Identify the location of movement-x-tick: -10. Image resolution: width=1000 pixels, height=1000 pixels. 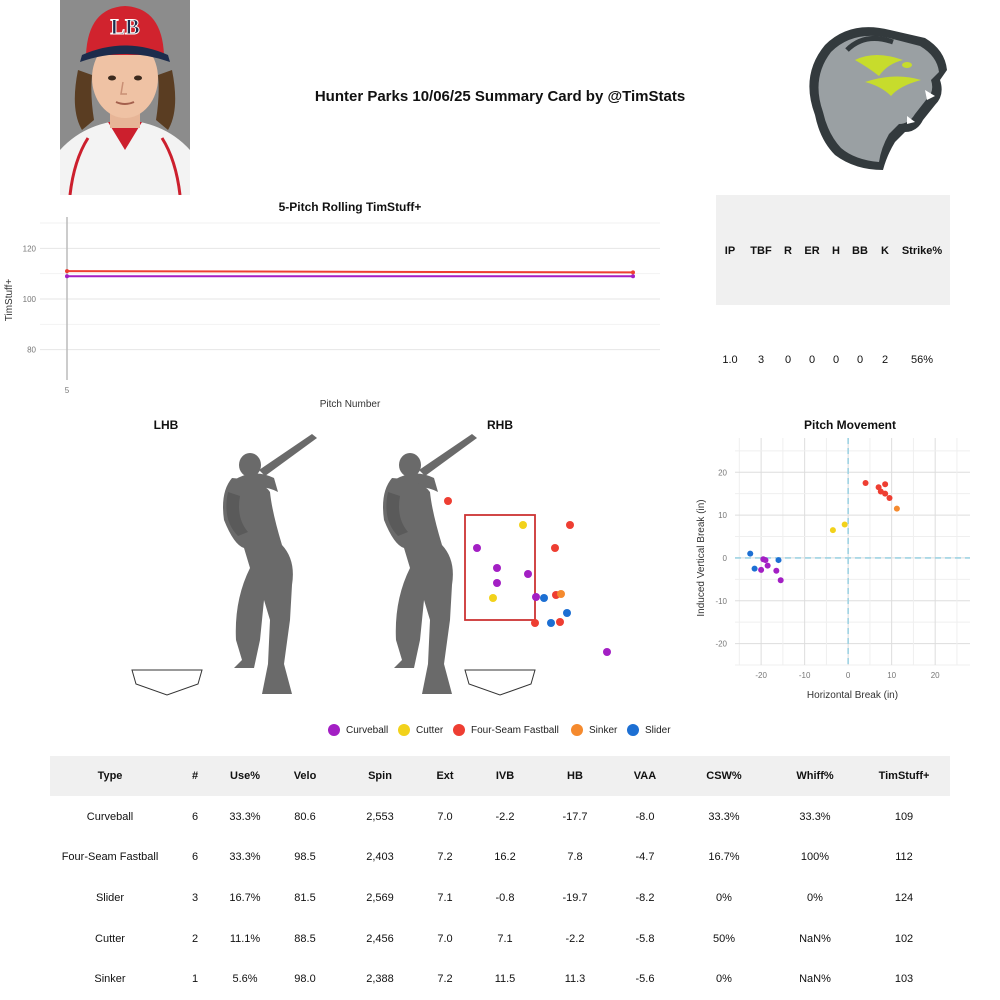
(805, 675).